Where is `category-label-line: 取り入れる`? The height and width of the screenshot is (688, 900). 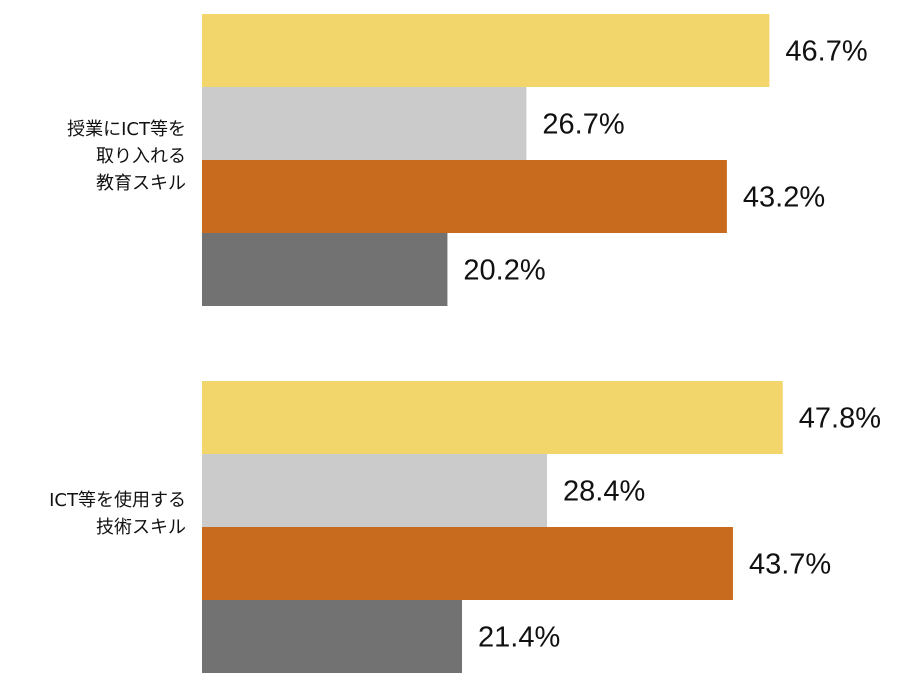
category-label-line: 取り入れる is located at coordinates (141, 156).